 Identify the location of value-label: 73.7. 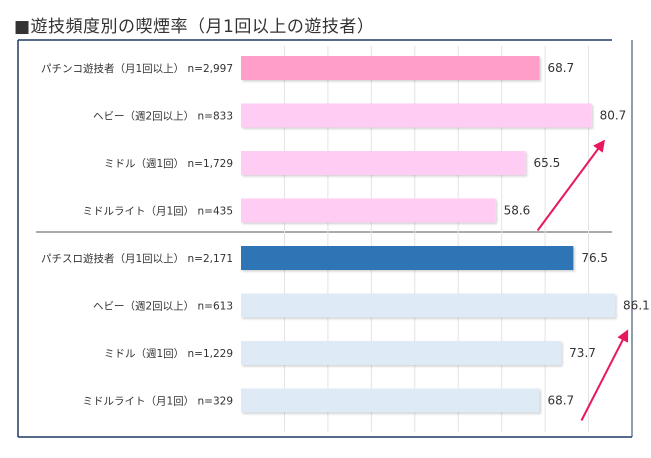
(582, 353).